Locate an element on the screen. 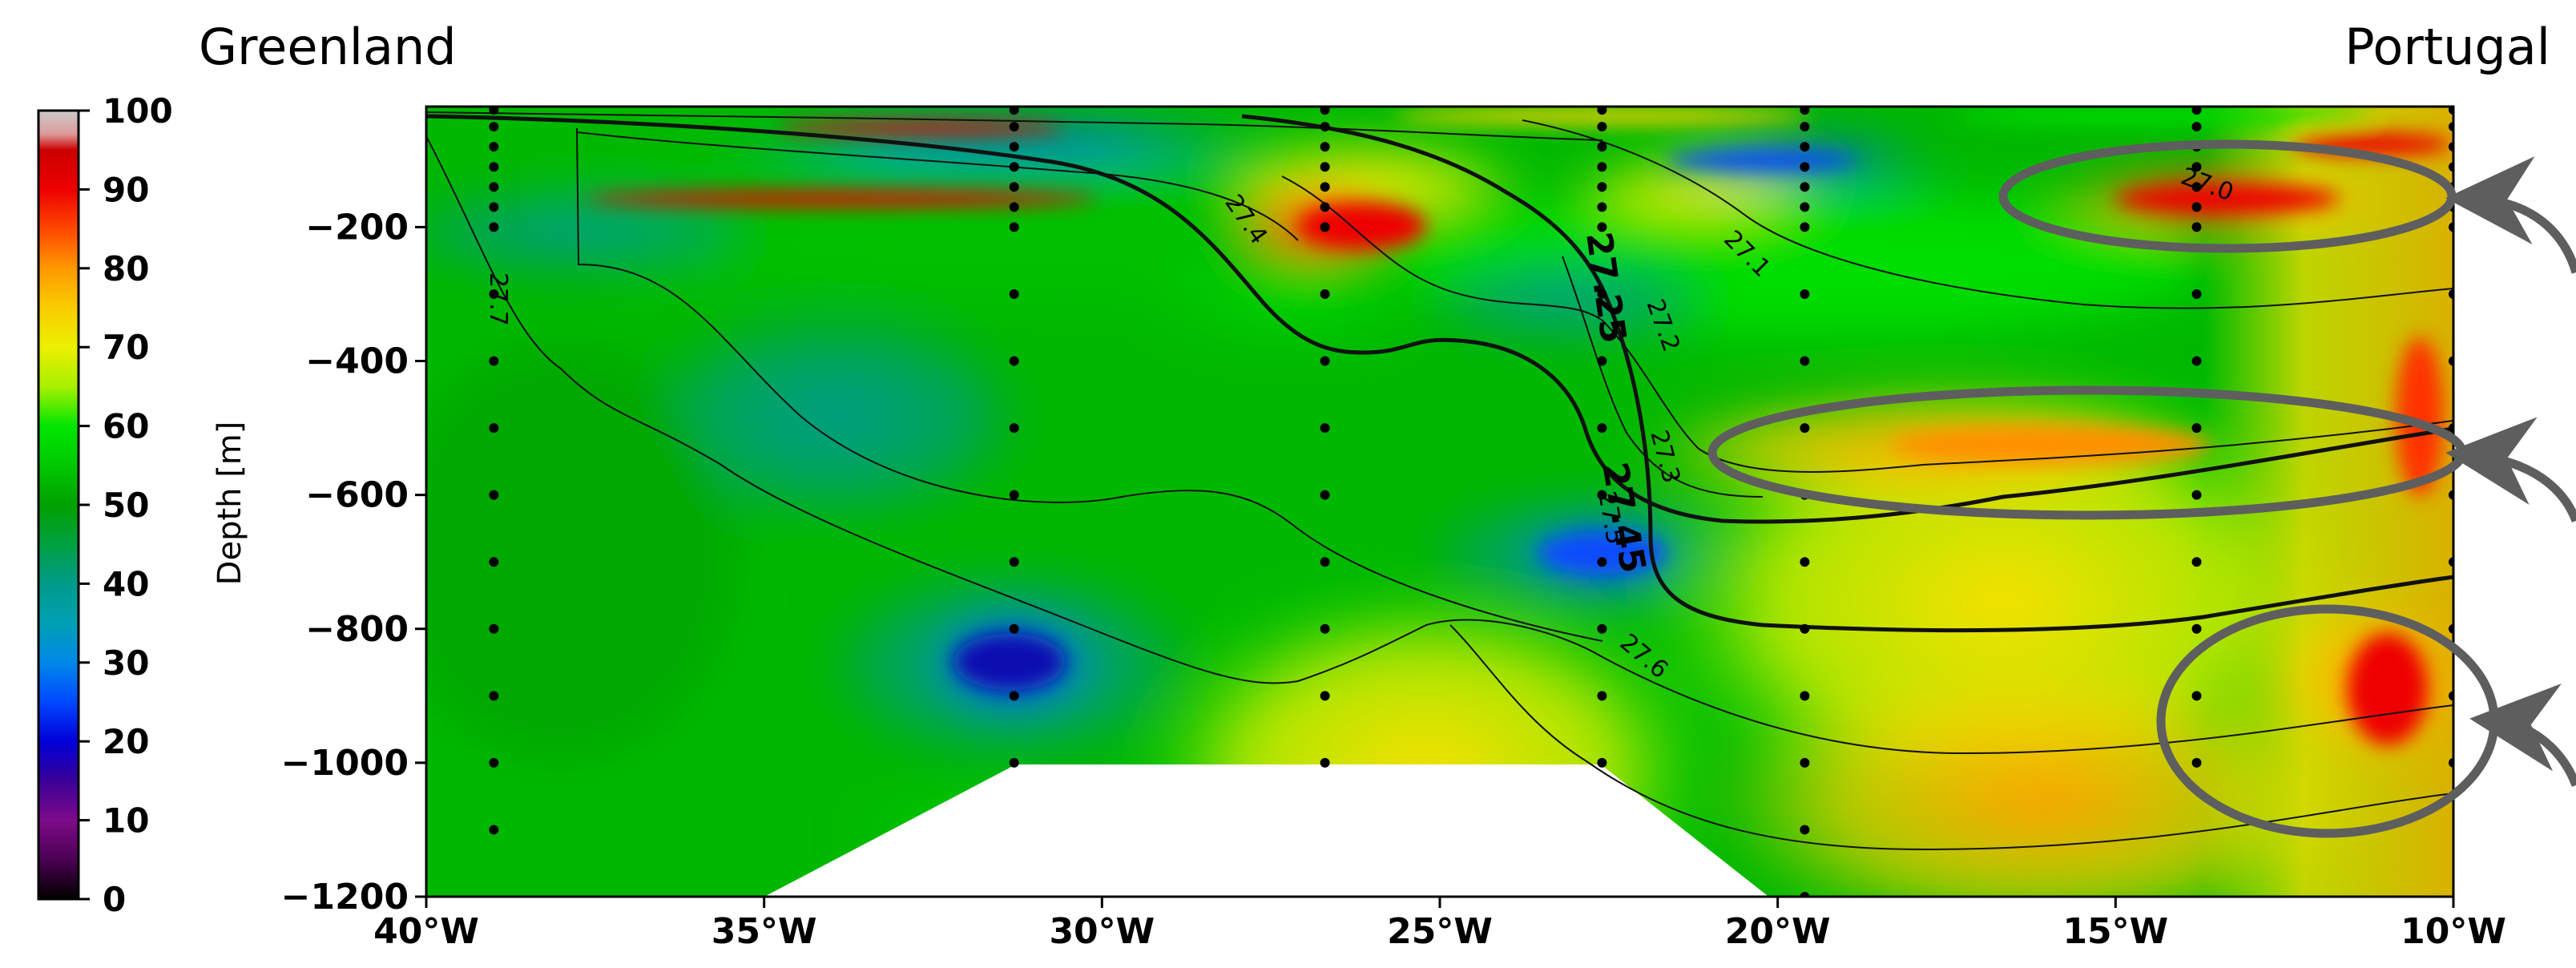 The image size is (2576, 968). arrow-deep is located at coordinates (2522, 735).